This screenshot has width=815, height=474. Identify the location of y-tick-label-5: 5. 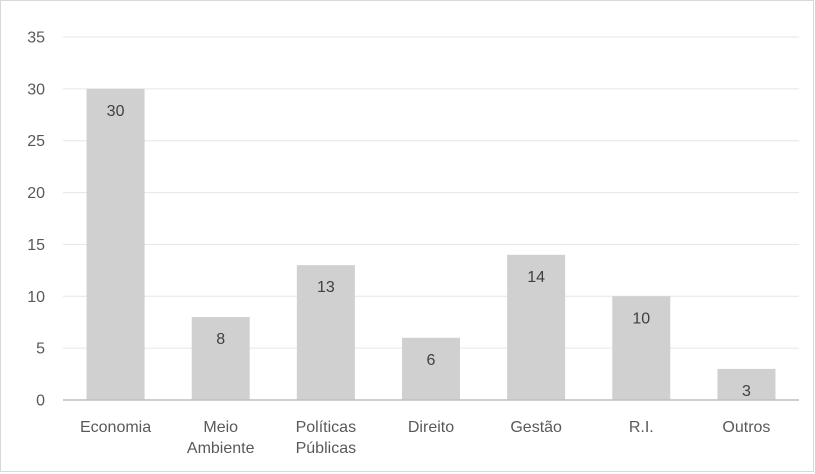
(40, 349).